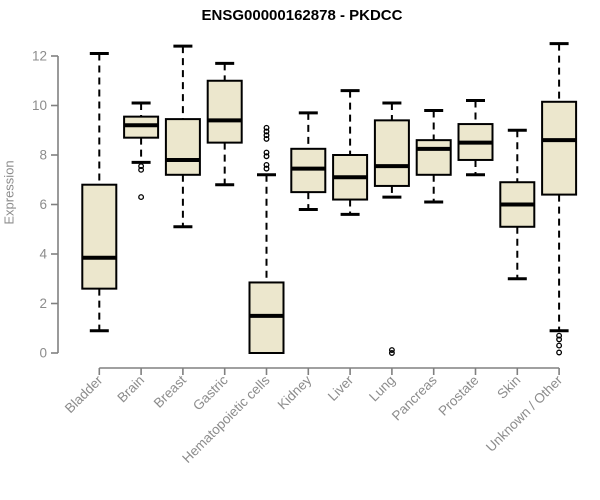  What do you see at coordinates (391, 228) in the screenshot?
I see `box-lung` at bounding box center [391, 228].